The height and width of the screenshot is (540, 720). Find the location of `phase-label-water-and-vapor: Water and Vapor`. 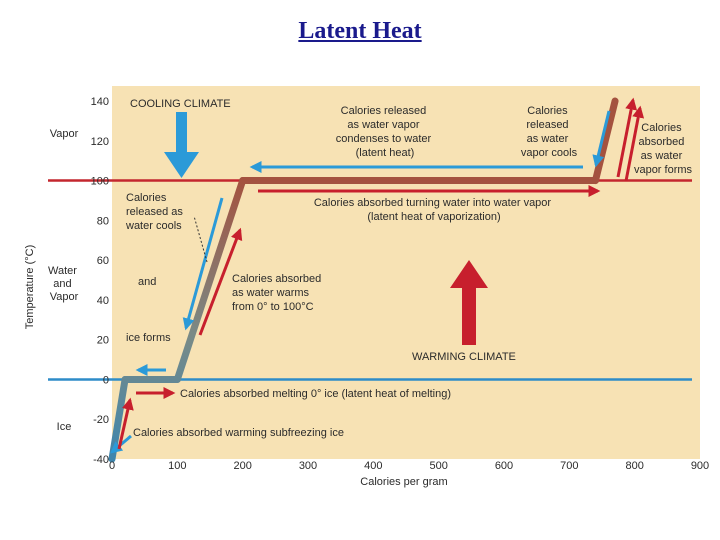

phase-label-water-and-vapor: Water and Vapor is located at coordinates (64, 284).